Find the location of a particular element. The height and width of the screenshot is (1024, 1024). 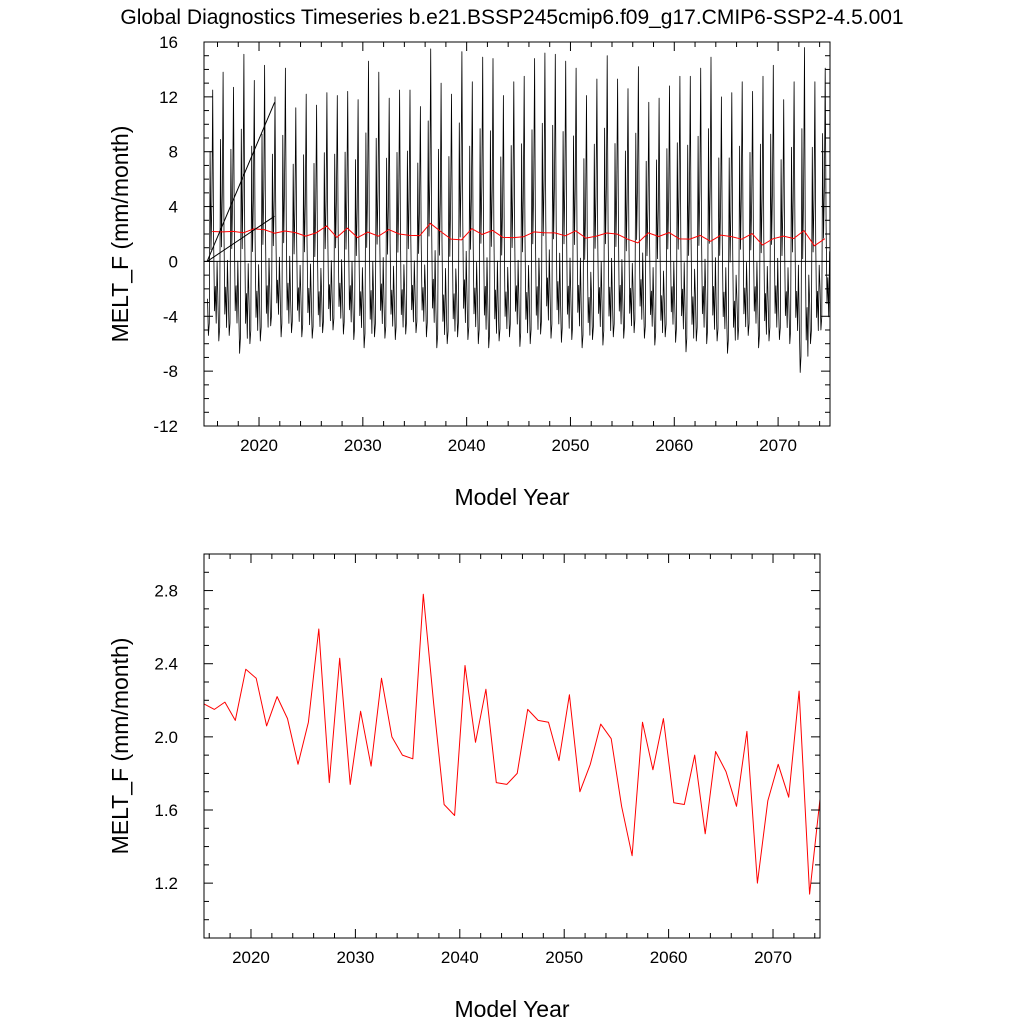

top-x-axis-title: Model Year is located at coordinates (511, 497).